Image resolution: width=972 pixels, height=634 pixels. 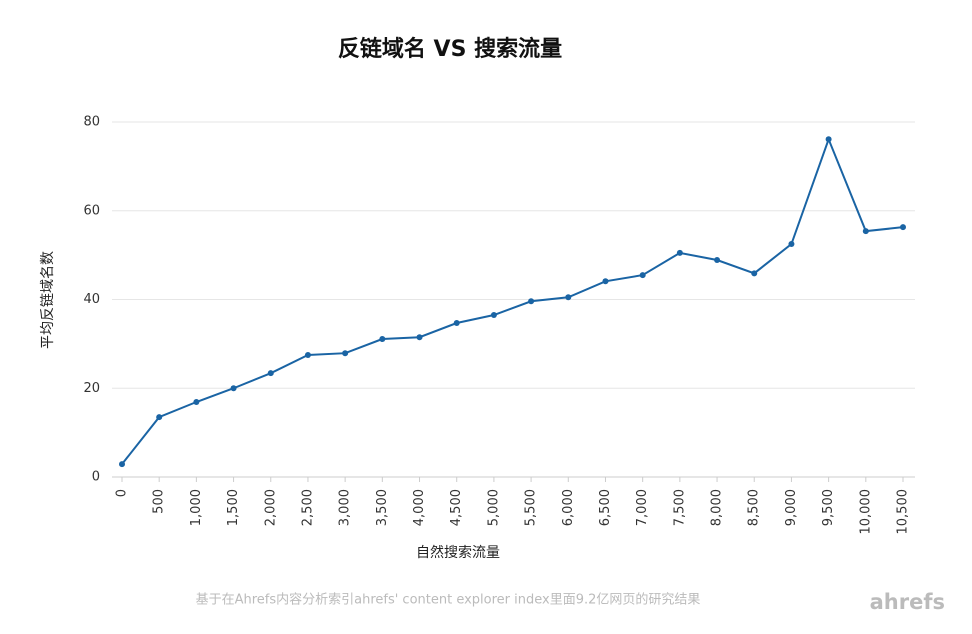 I want to click on x-tick-label: 0, so click(x=122, y=493).